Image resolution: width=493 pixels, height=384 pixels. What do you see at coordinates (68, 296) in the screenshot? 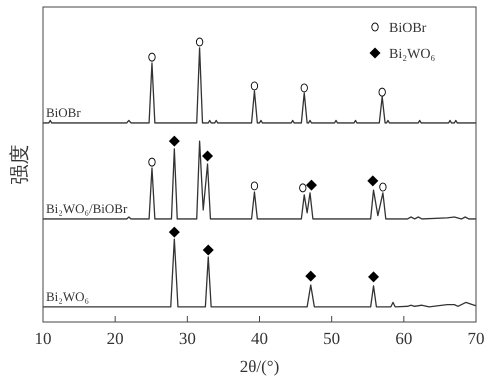
I see `series-label: Bi₂WO₆` at bounding box center [68, 296].